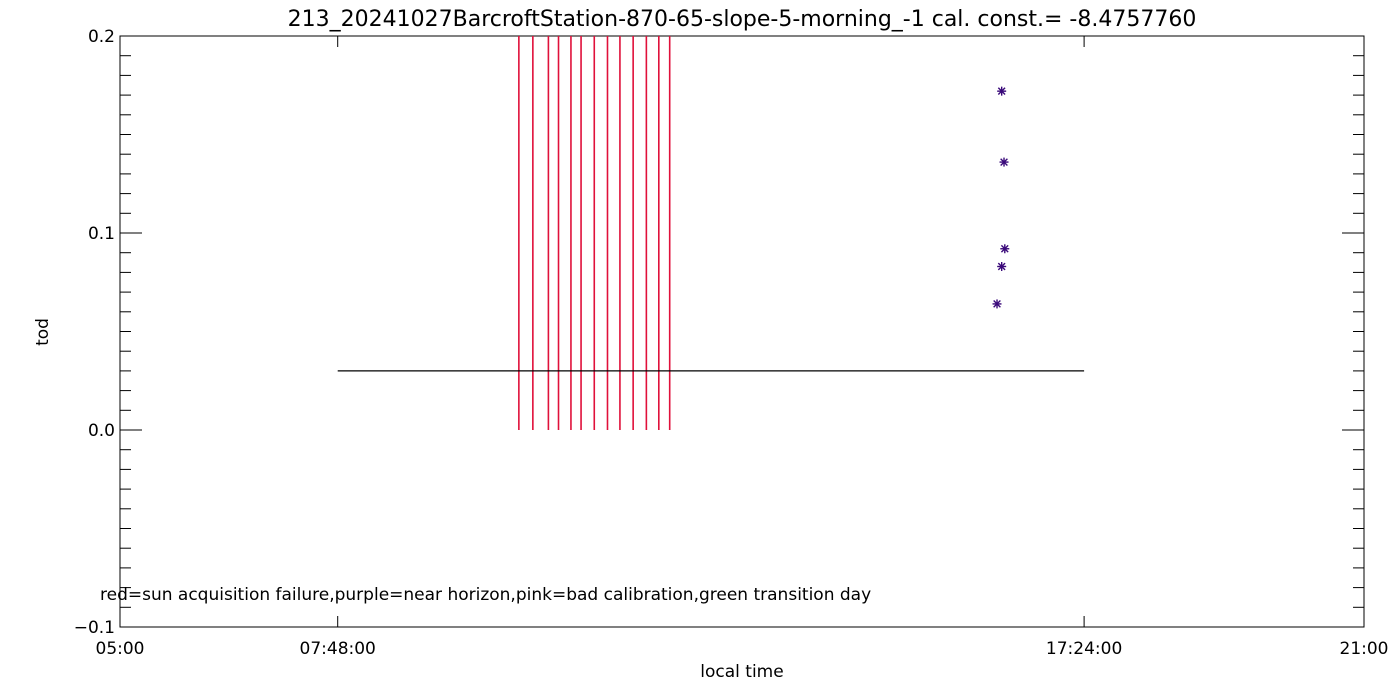  What do you see at coordinates (101, 431) in the screenshot?
I see `y-tick-label: 0.0` at bounding box center [101, 431].